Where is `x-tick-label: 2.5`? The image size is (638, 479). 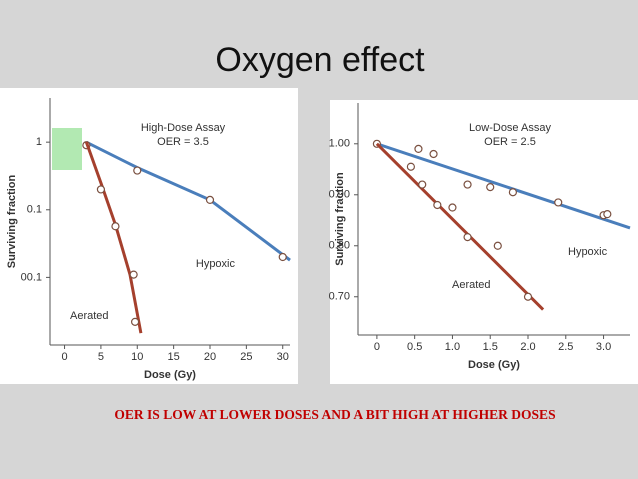 x-tick-label: 2.5 is located at coordinates (565, 347).